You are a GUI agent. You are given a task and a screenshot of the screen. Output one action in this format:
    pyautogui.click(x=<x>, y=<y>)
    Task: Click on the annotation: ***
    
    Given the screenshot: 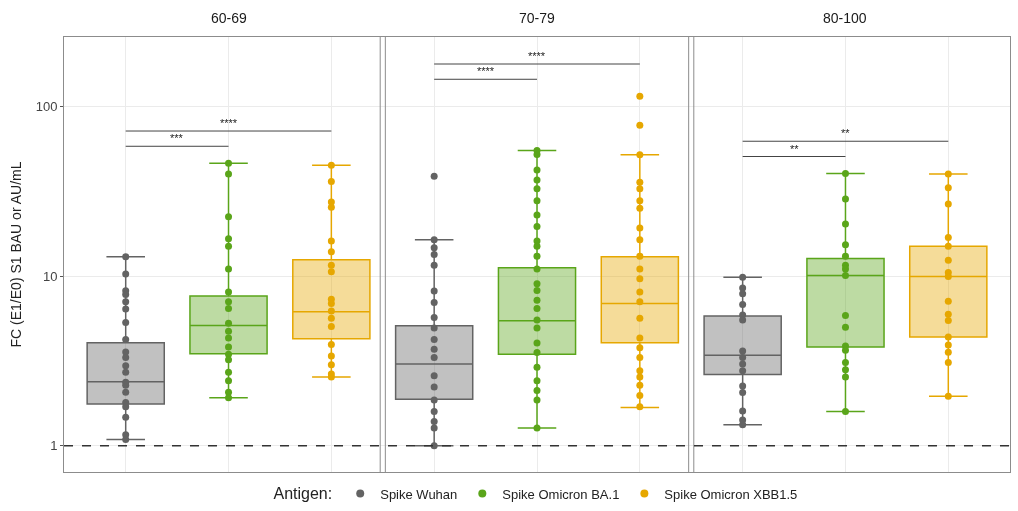 What is the action you would take?
    pyautogui.click(x=177, y=138)
    